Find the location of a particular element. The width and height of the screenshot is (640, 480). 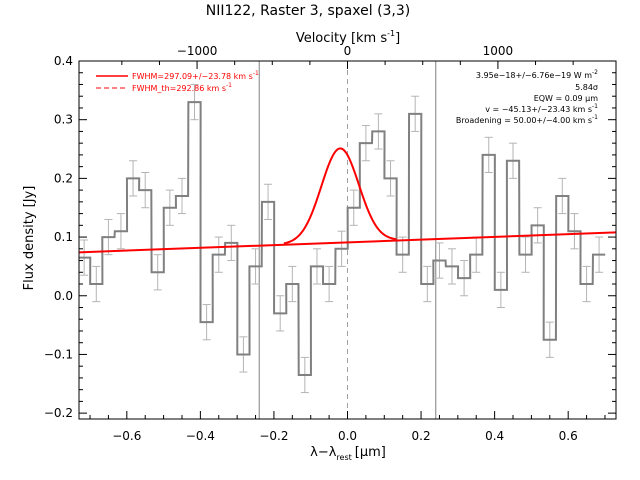

x-tick-label-4: 0.2 is located at coordinates (421, 436).